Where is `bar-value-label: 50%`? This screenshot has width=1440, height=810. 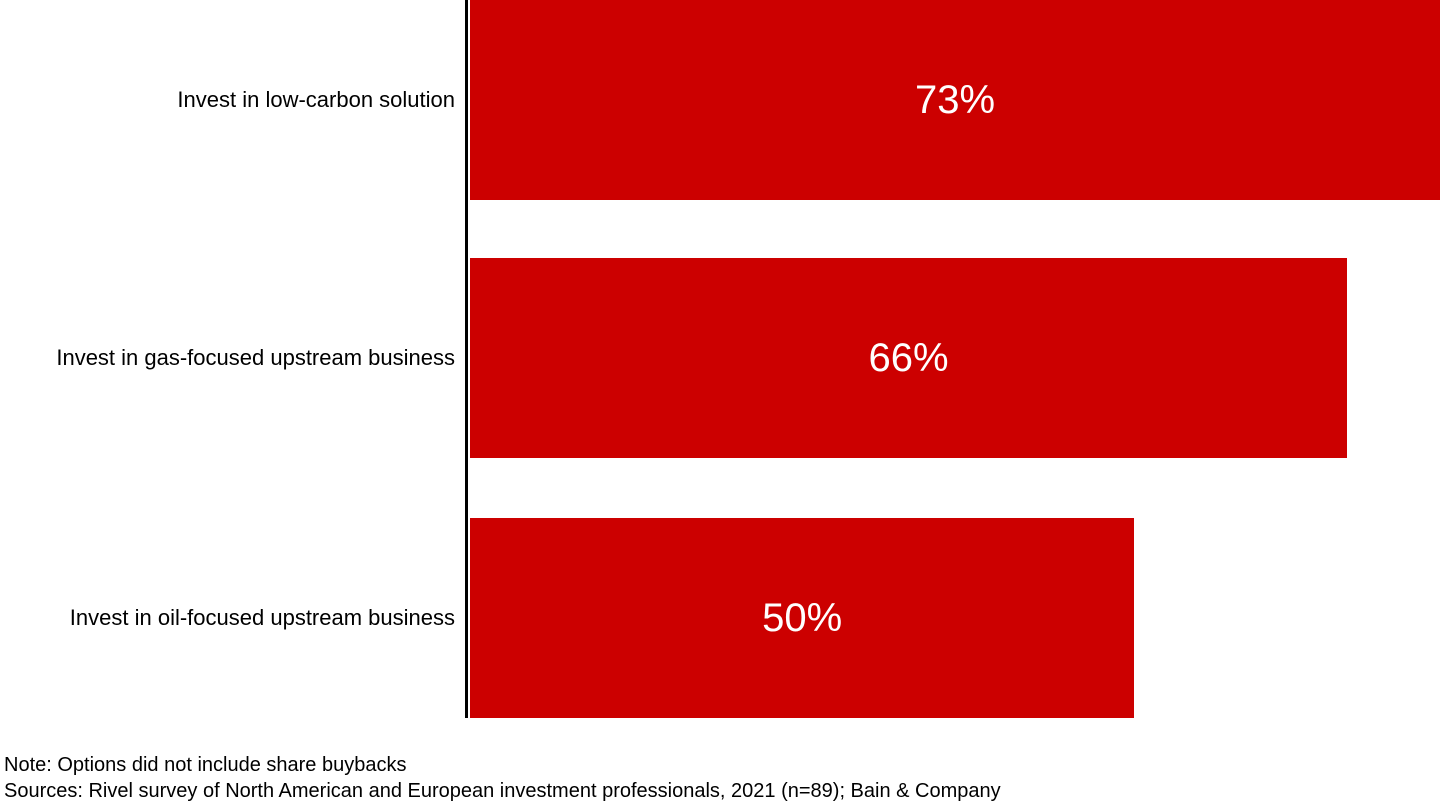
bar-value-label: 50% is located at coordinates (802, 618).